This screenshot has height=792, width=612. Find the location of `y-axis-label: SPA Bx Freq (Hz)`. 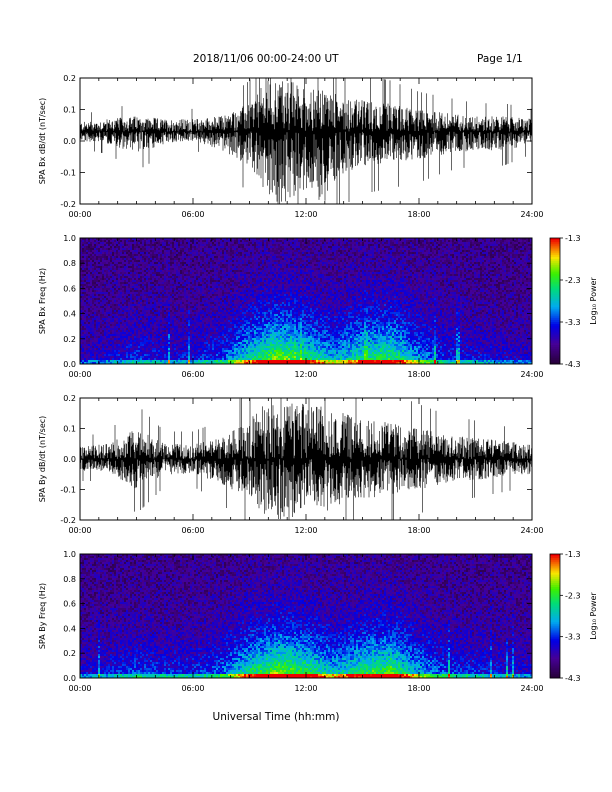

y-axis-label: SPA Bx Freq (Hz) is located at coordinates (42, 301).